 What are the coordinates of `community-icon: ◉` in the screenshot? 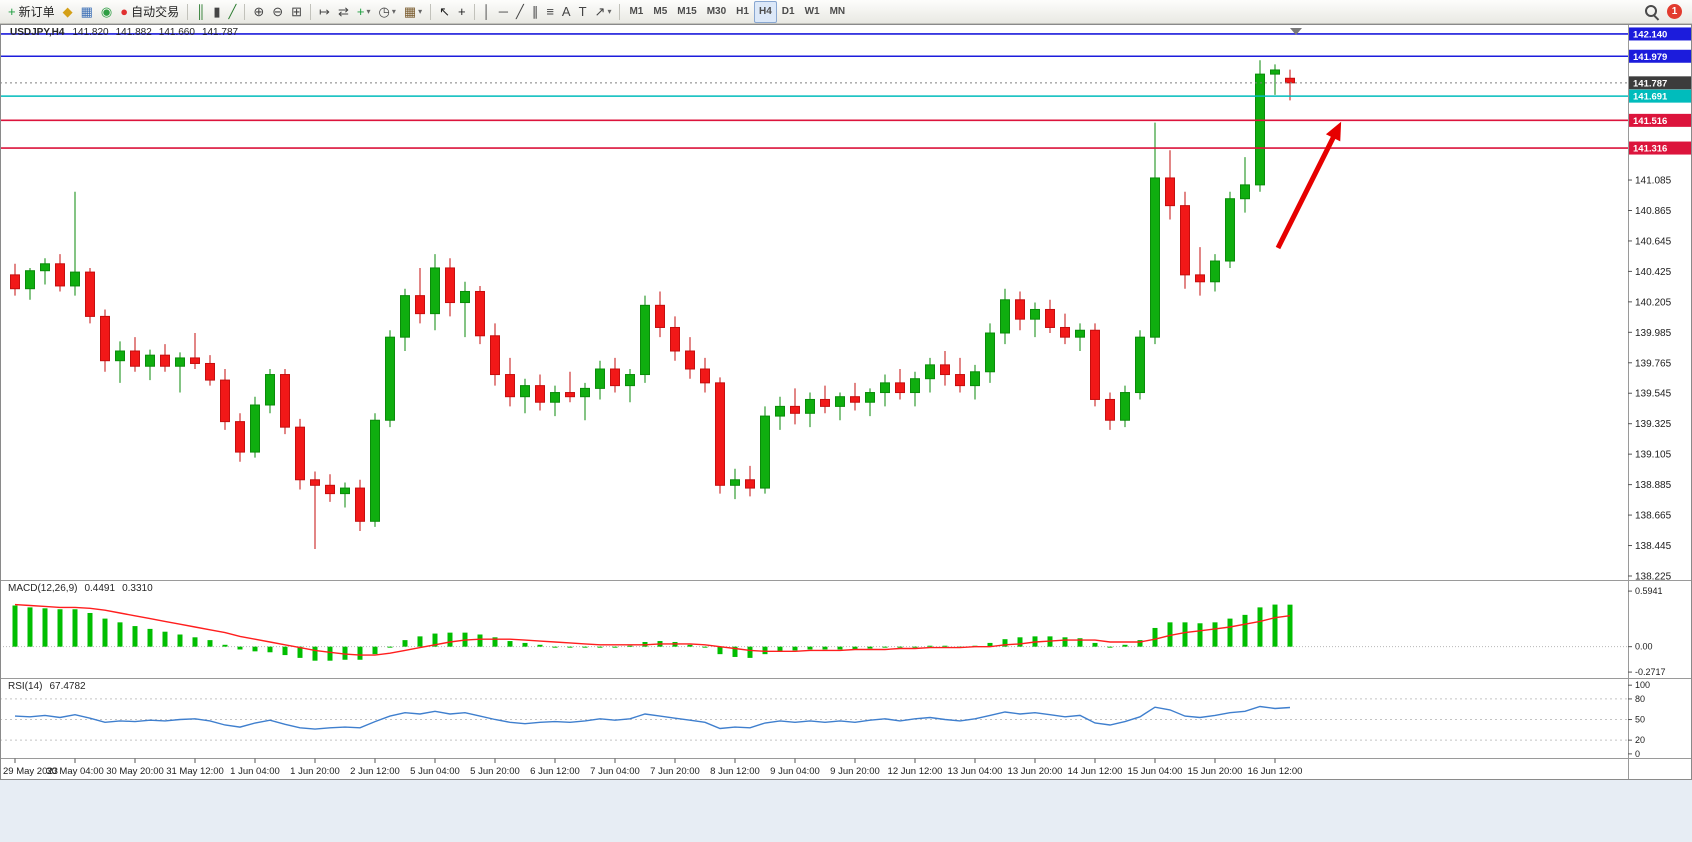 It's located at (106, 12).